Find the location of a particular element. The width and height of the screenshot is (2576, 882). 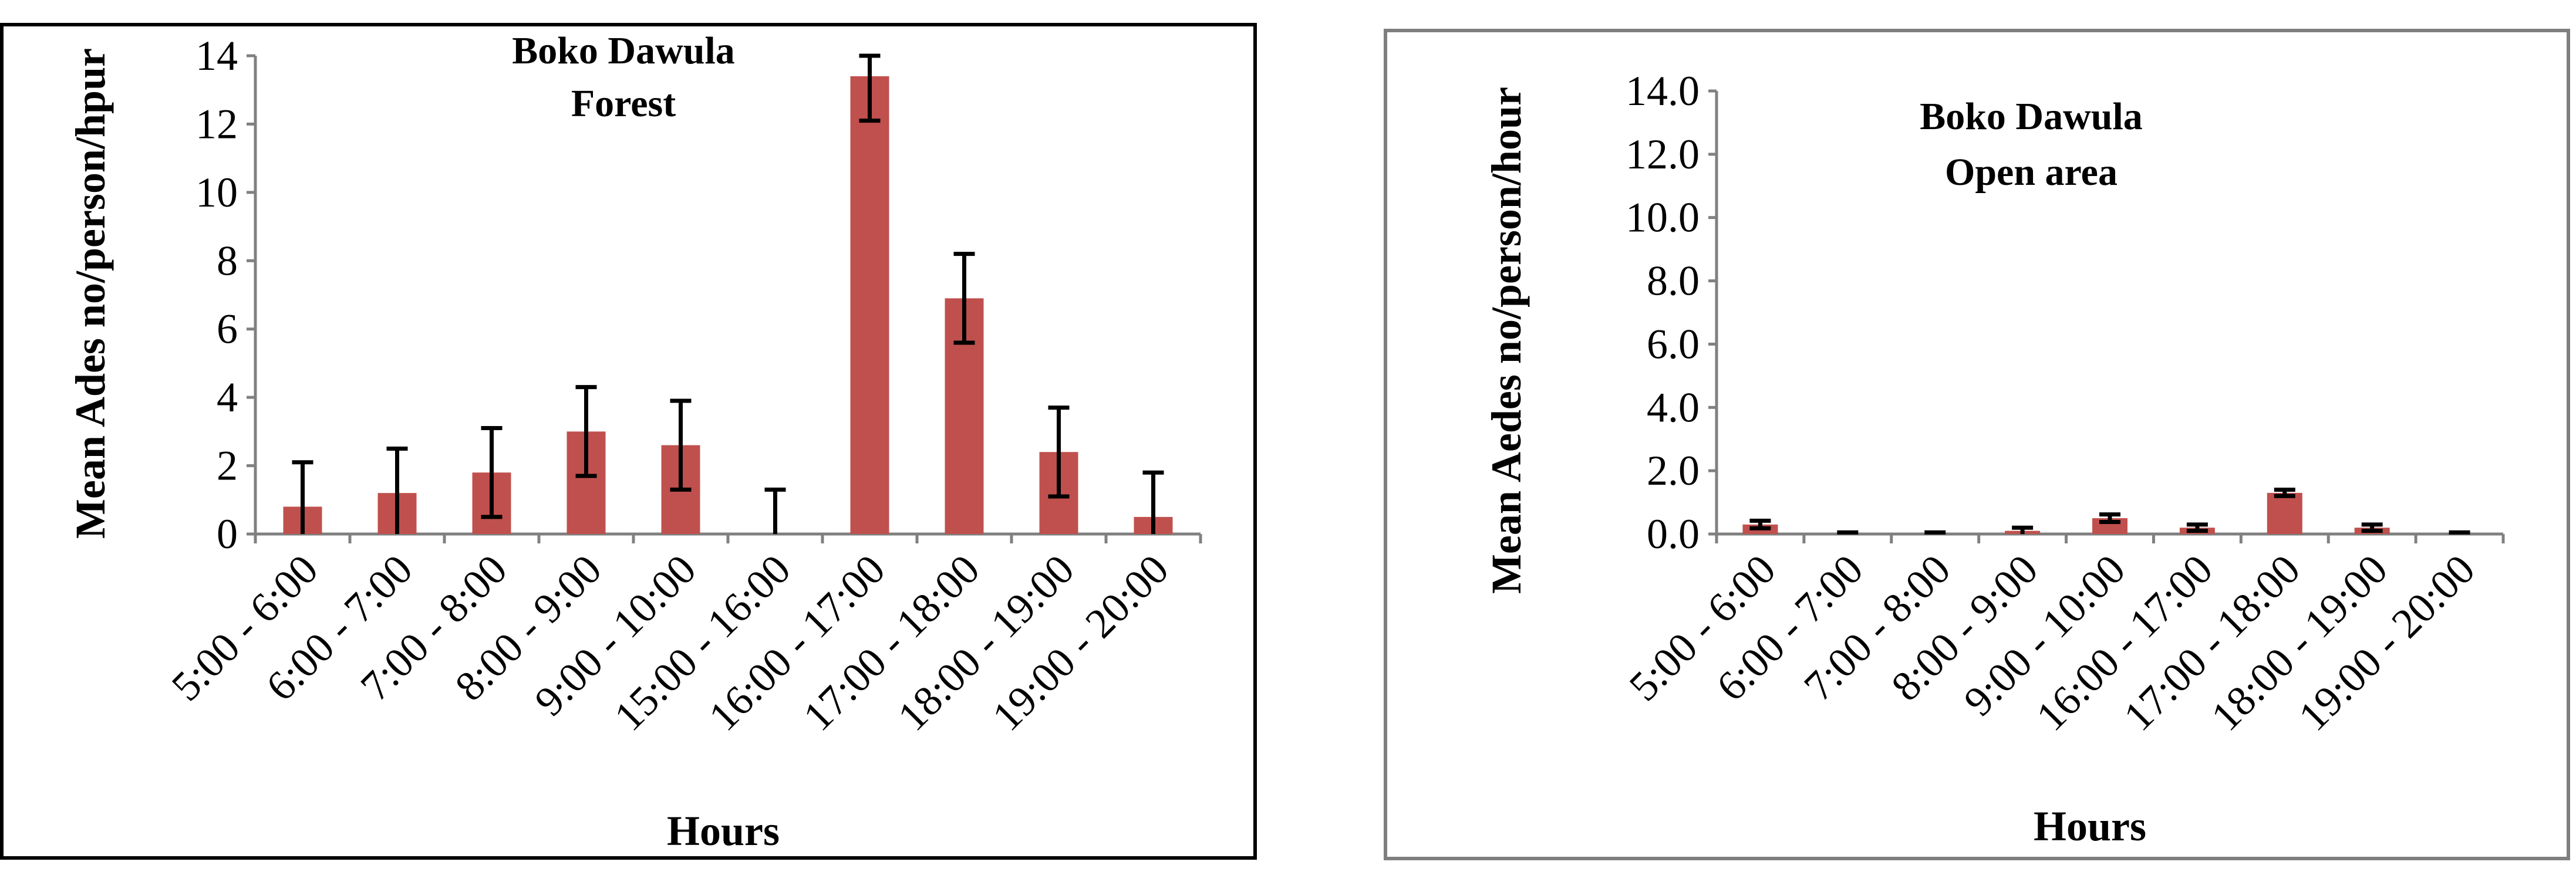

right-y-tick-label: 0.0 is located at coordinates (1673, 534).